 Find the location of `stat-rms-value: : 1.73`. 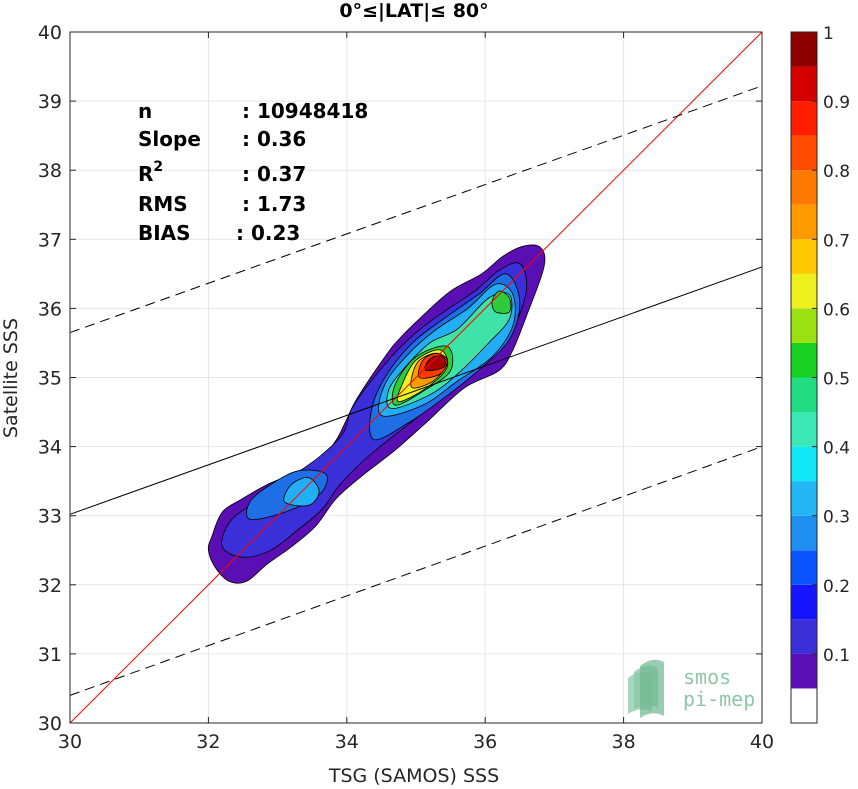

stat-rms-value: : 1.73 is located at coordinates (274, 204).